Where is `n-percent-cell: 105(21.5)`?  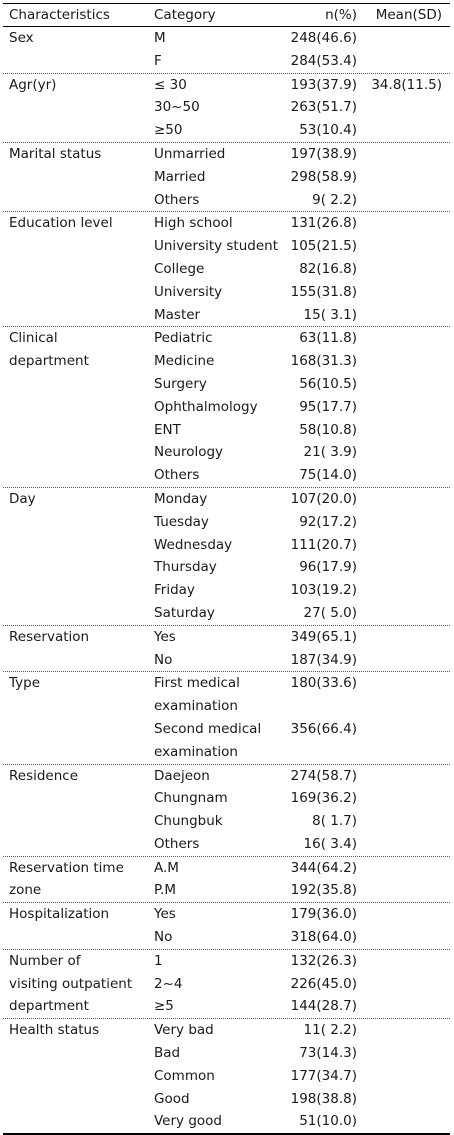 n-percent-cell: 105(21.5) is located at coordinates (323, 246).